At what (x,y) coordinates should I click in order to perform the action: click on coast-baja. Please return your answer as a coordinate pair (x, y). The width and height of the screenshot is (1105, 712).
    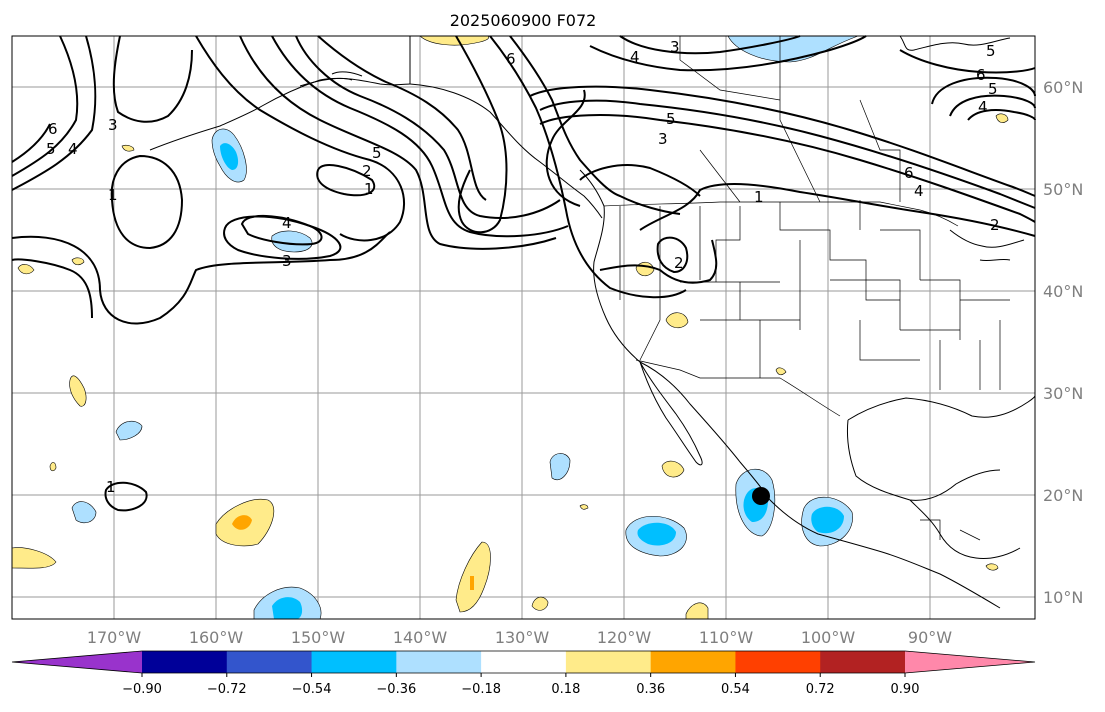
    Looking at the image, I should click on (671, 413).